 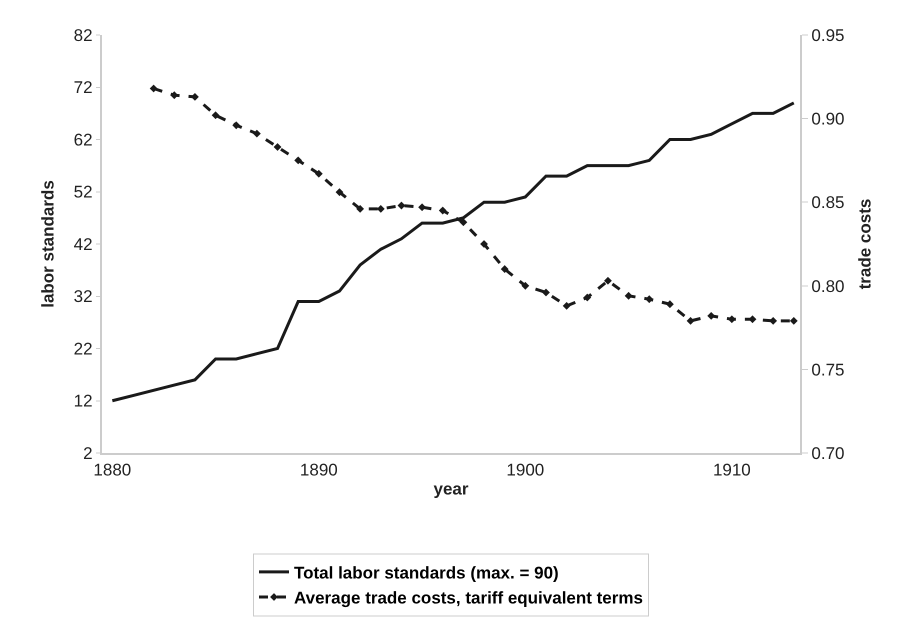 I want to click on y-axis-title: labor standards, so click(x=48, y=244).